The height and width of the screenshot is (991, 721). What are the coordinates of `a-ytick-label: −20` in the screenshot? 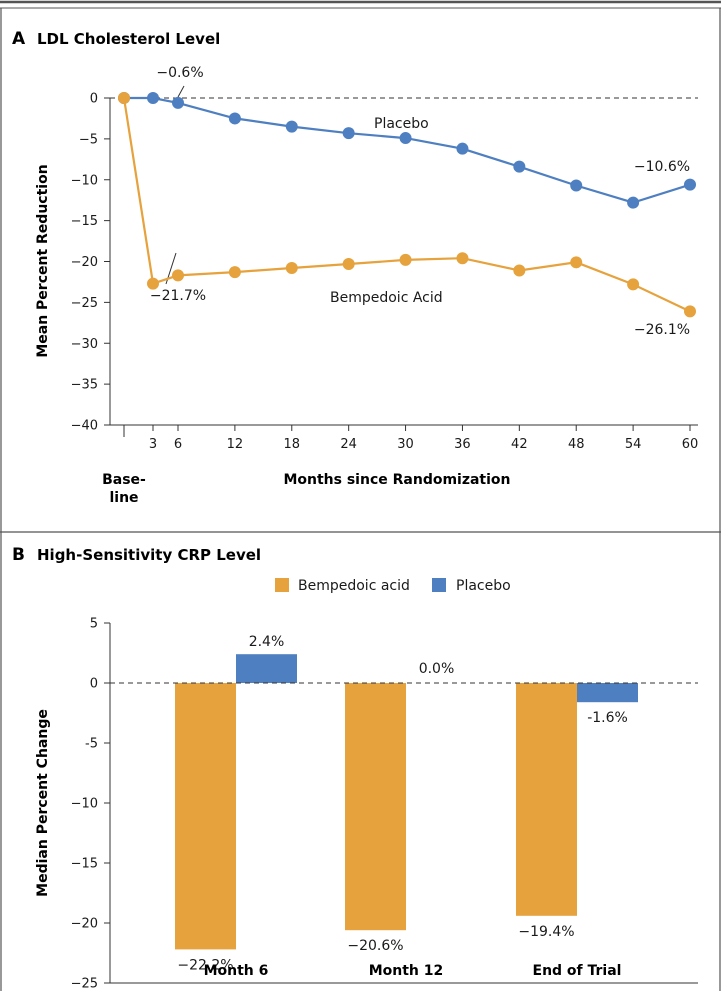 It's located at (84, 262).